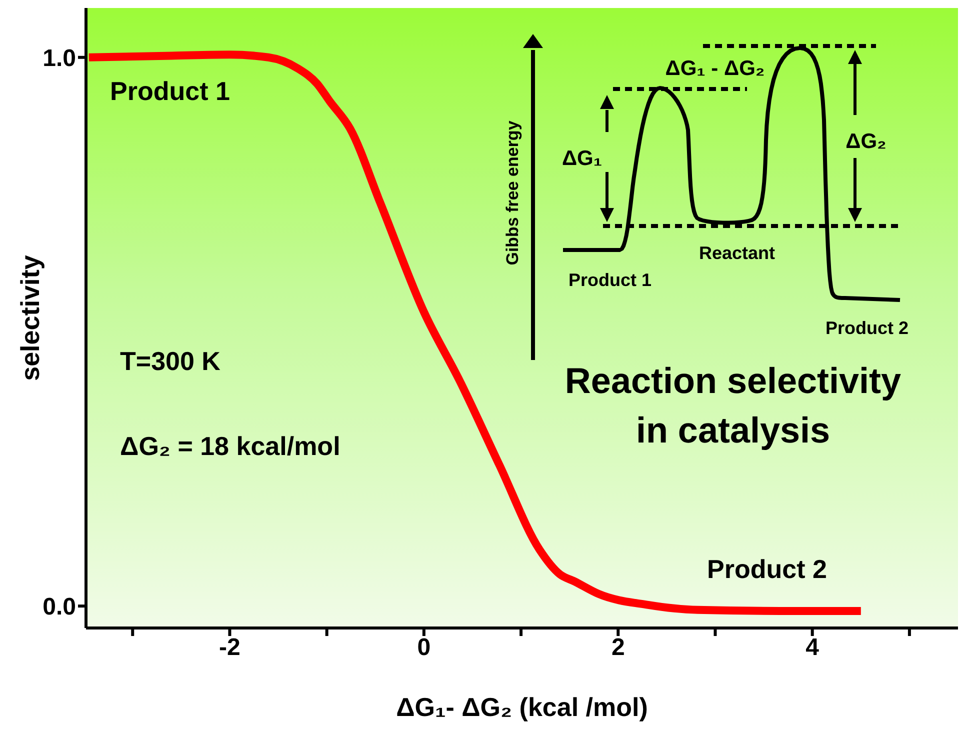 The height and width of the screenshot is (735, 964). I want to click on annotation: ΔG₁, so click(582, 158).